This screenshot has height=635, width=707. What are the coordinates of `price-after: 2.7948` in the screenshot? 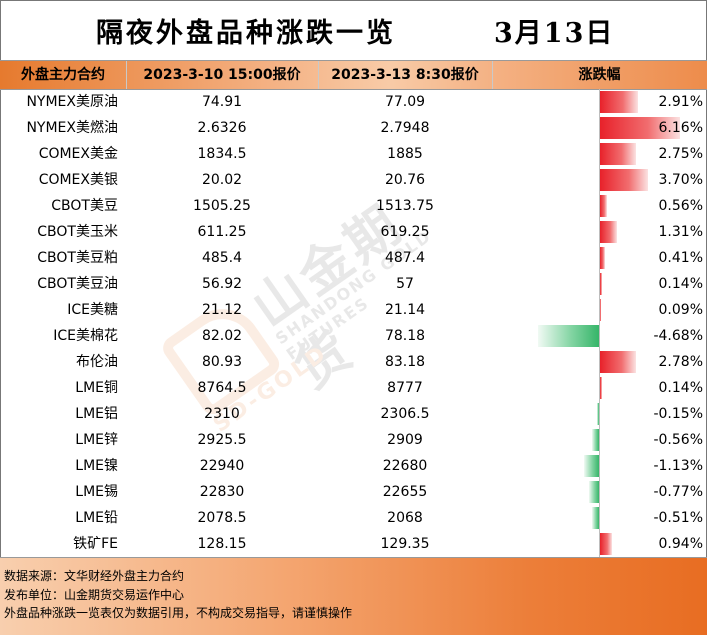 It's located at (405, 128).